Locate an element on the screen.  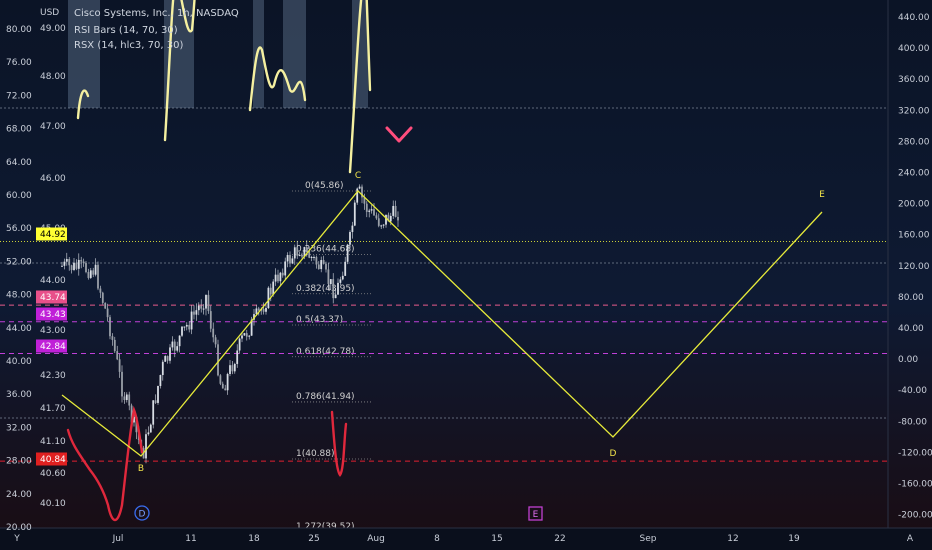
right-axis-tick: 200.00 is located at coordinates (914, 205).